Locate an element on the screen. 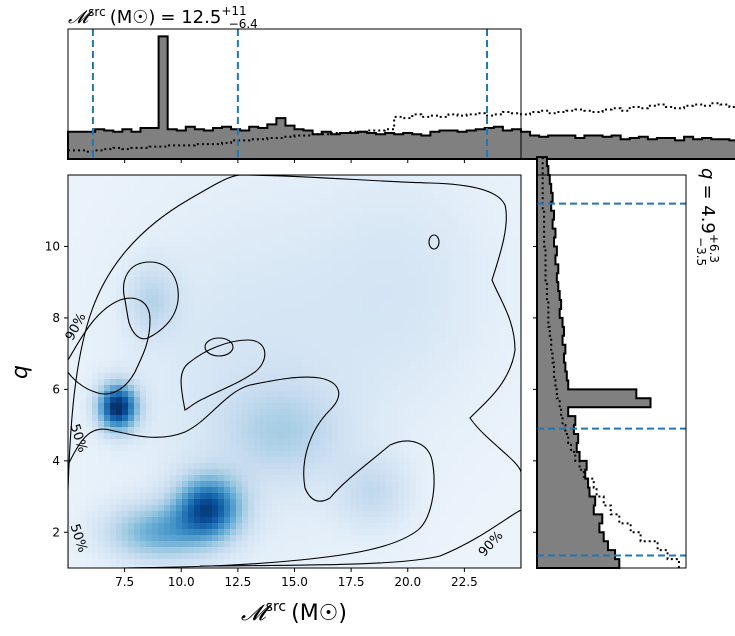 The width and height of the screenshot is (735, 636). q-prior-histogram is located at coordinates (610, 362).